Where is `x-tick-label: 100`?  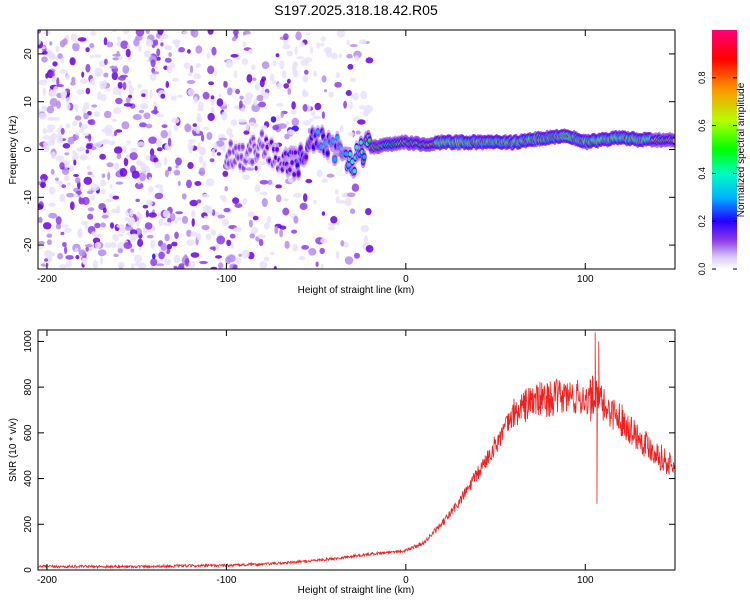 x-tick-label: 100 is located at coordinates (585, 580).